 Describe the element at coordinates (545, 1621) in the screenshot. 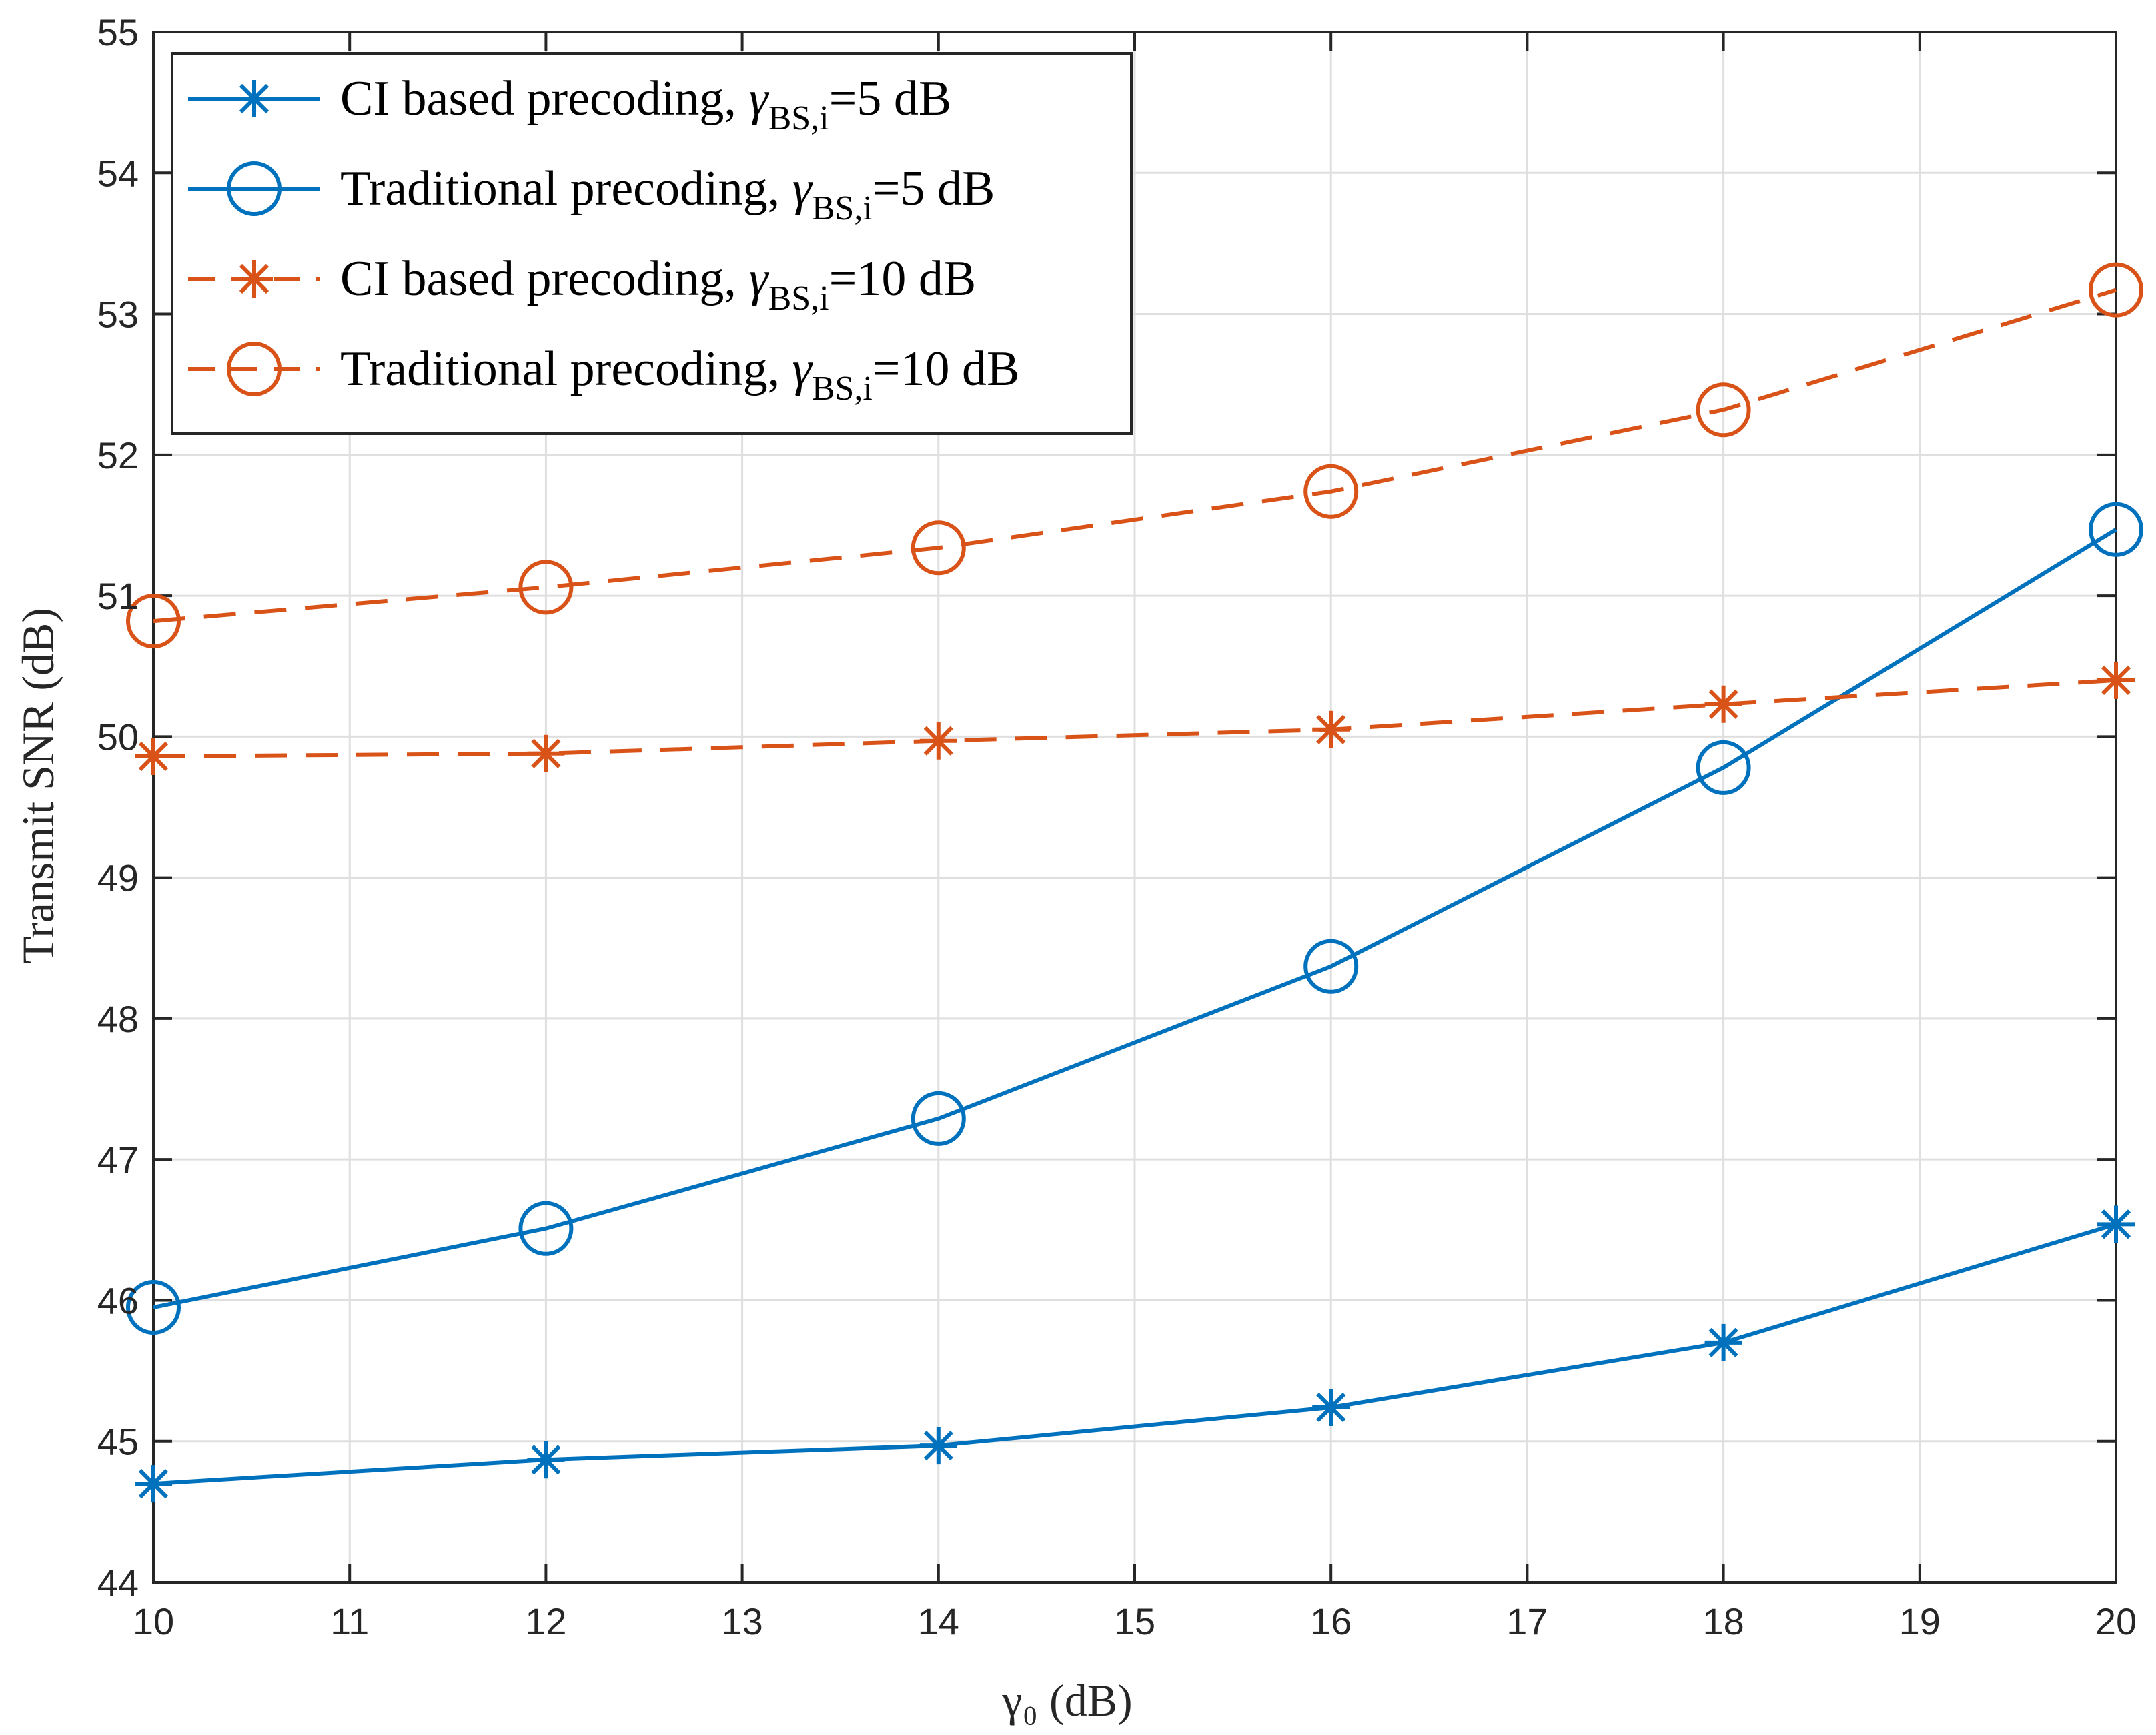

I see `x-tick-label: 12` at that location.